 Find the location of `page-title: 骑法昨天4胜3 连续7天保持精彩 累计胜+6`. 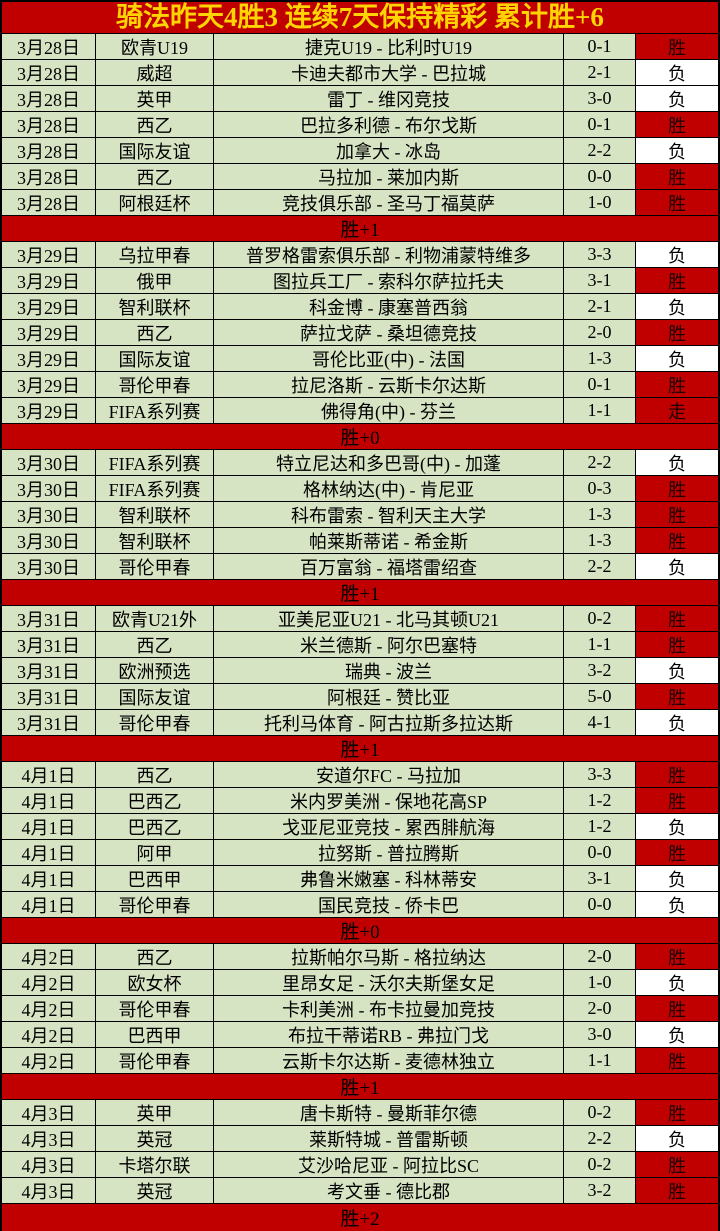

page-title: 骑法昨天4胜3 连续7天保持精彩 累计胜+6 is located at coordinates (360, 18).